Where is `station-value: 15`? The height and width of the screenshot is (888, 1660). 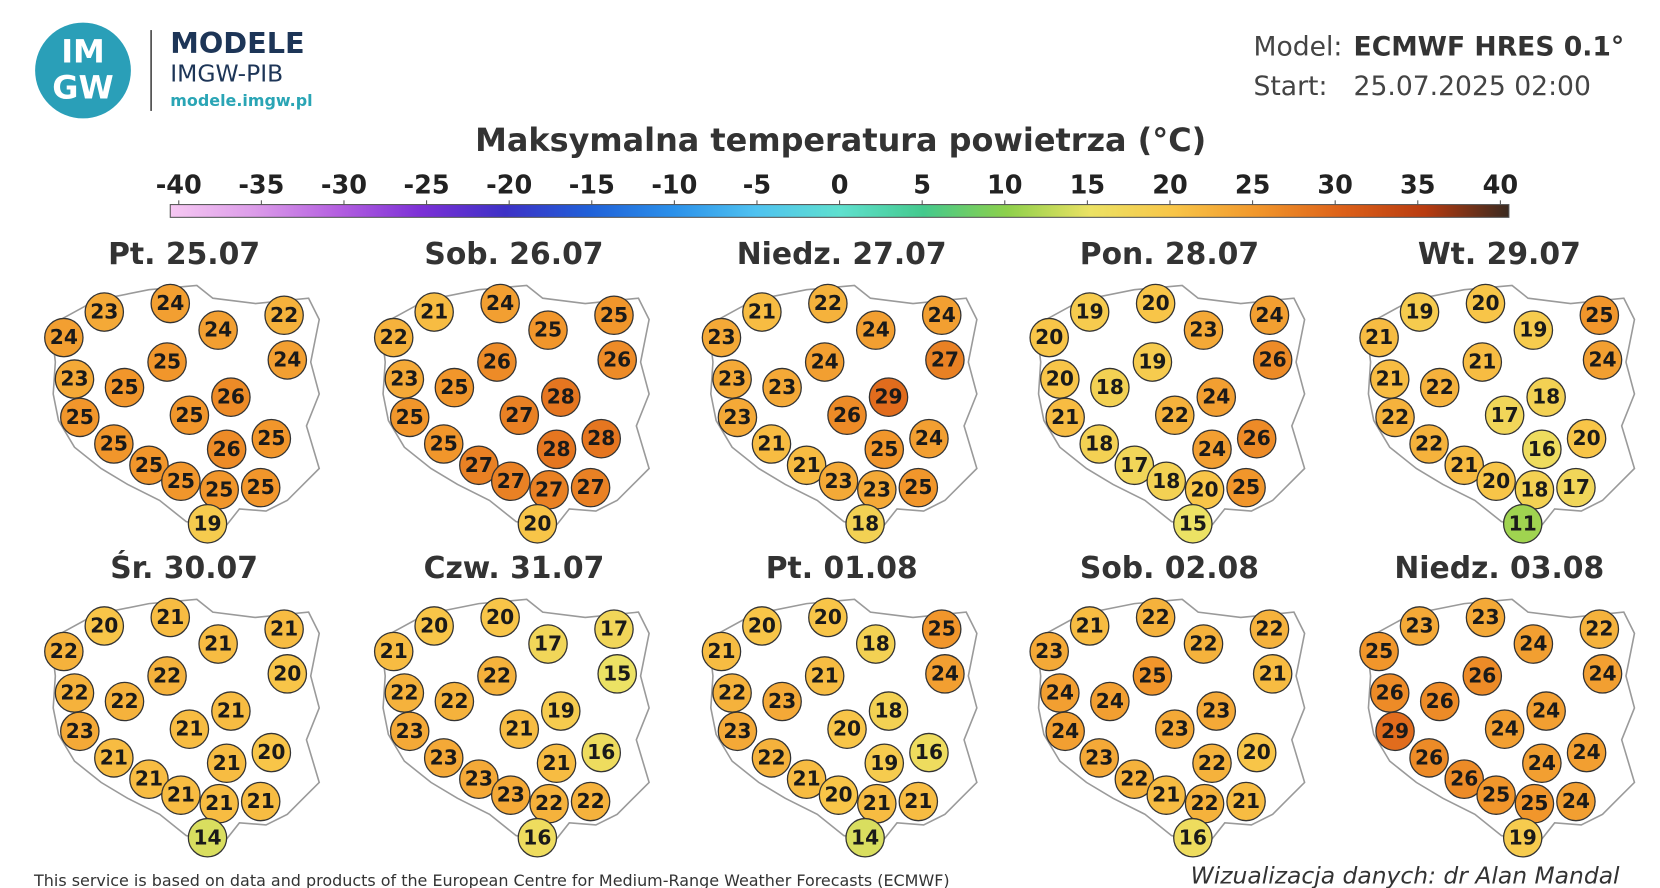
station-value: 15 is located at coordinates (617, 673).